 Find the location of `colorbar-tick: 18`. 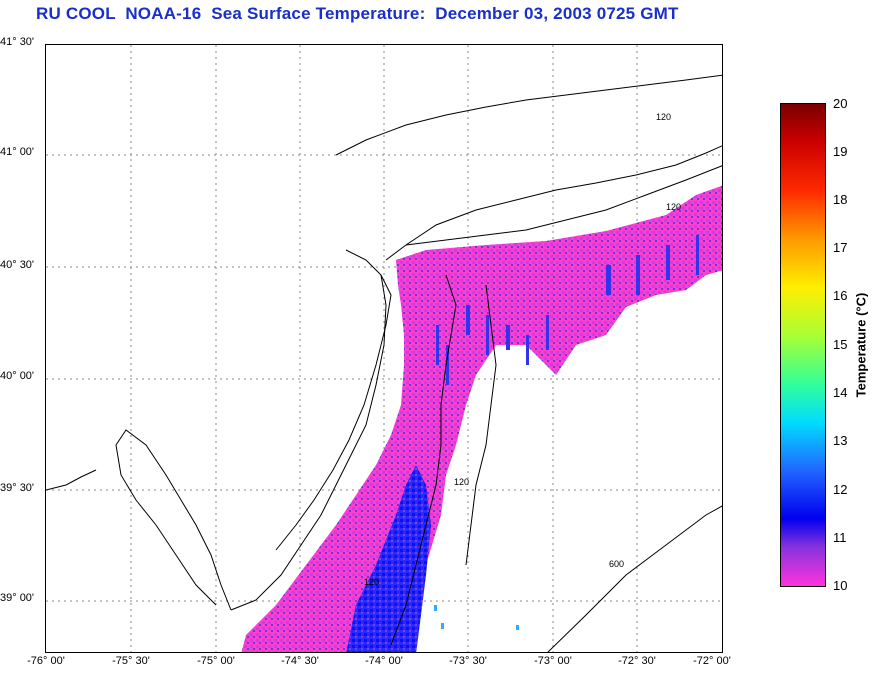

colorbar-tick: 18 is located at coordinates (840, 199).